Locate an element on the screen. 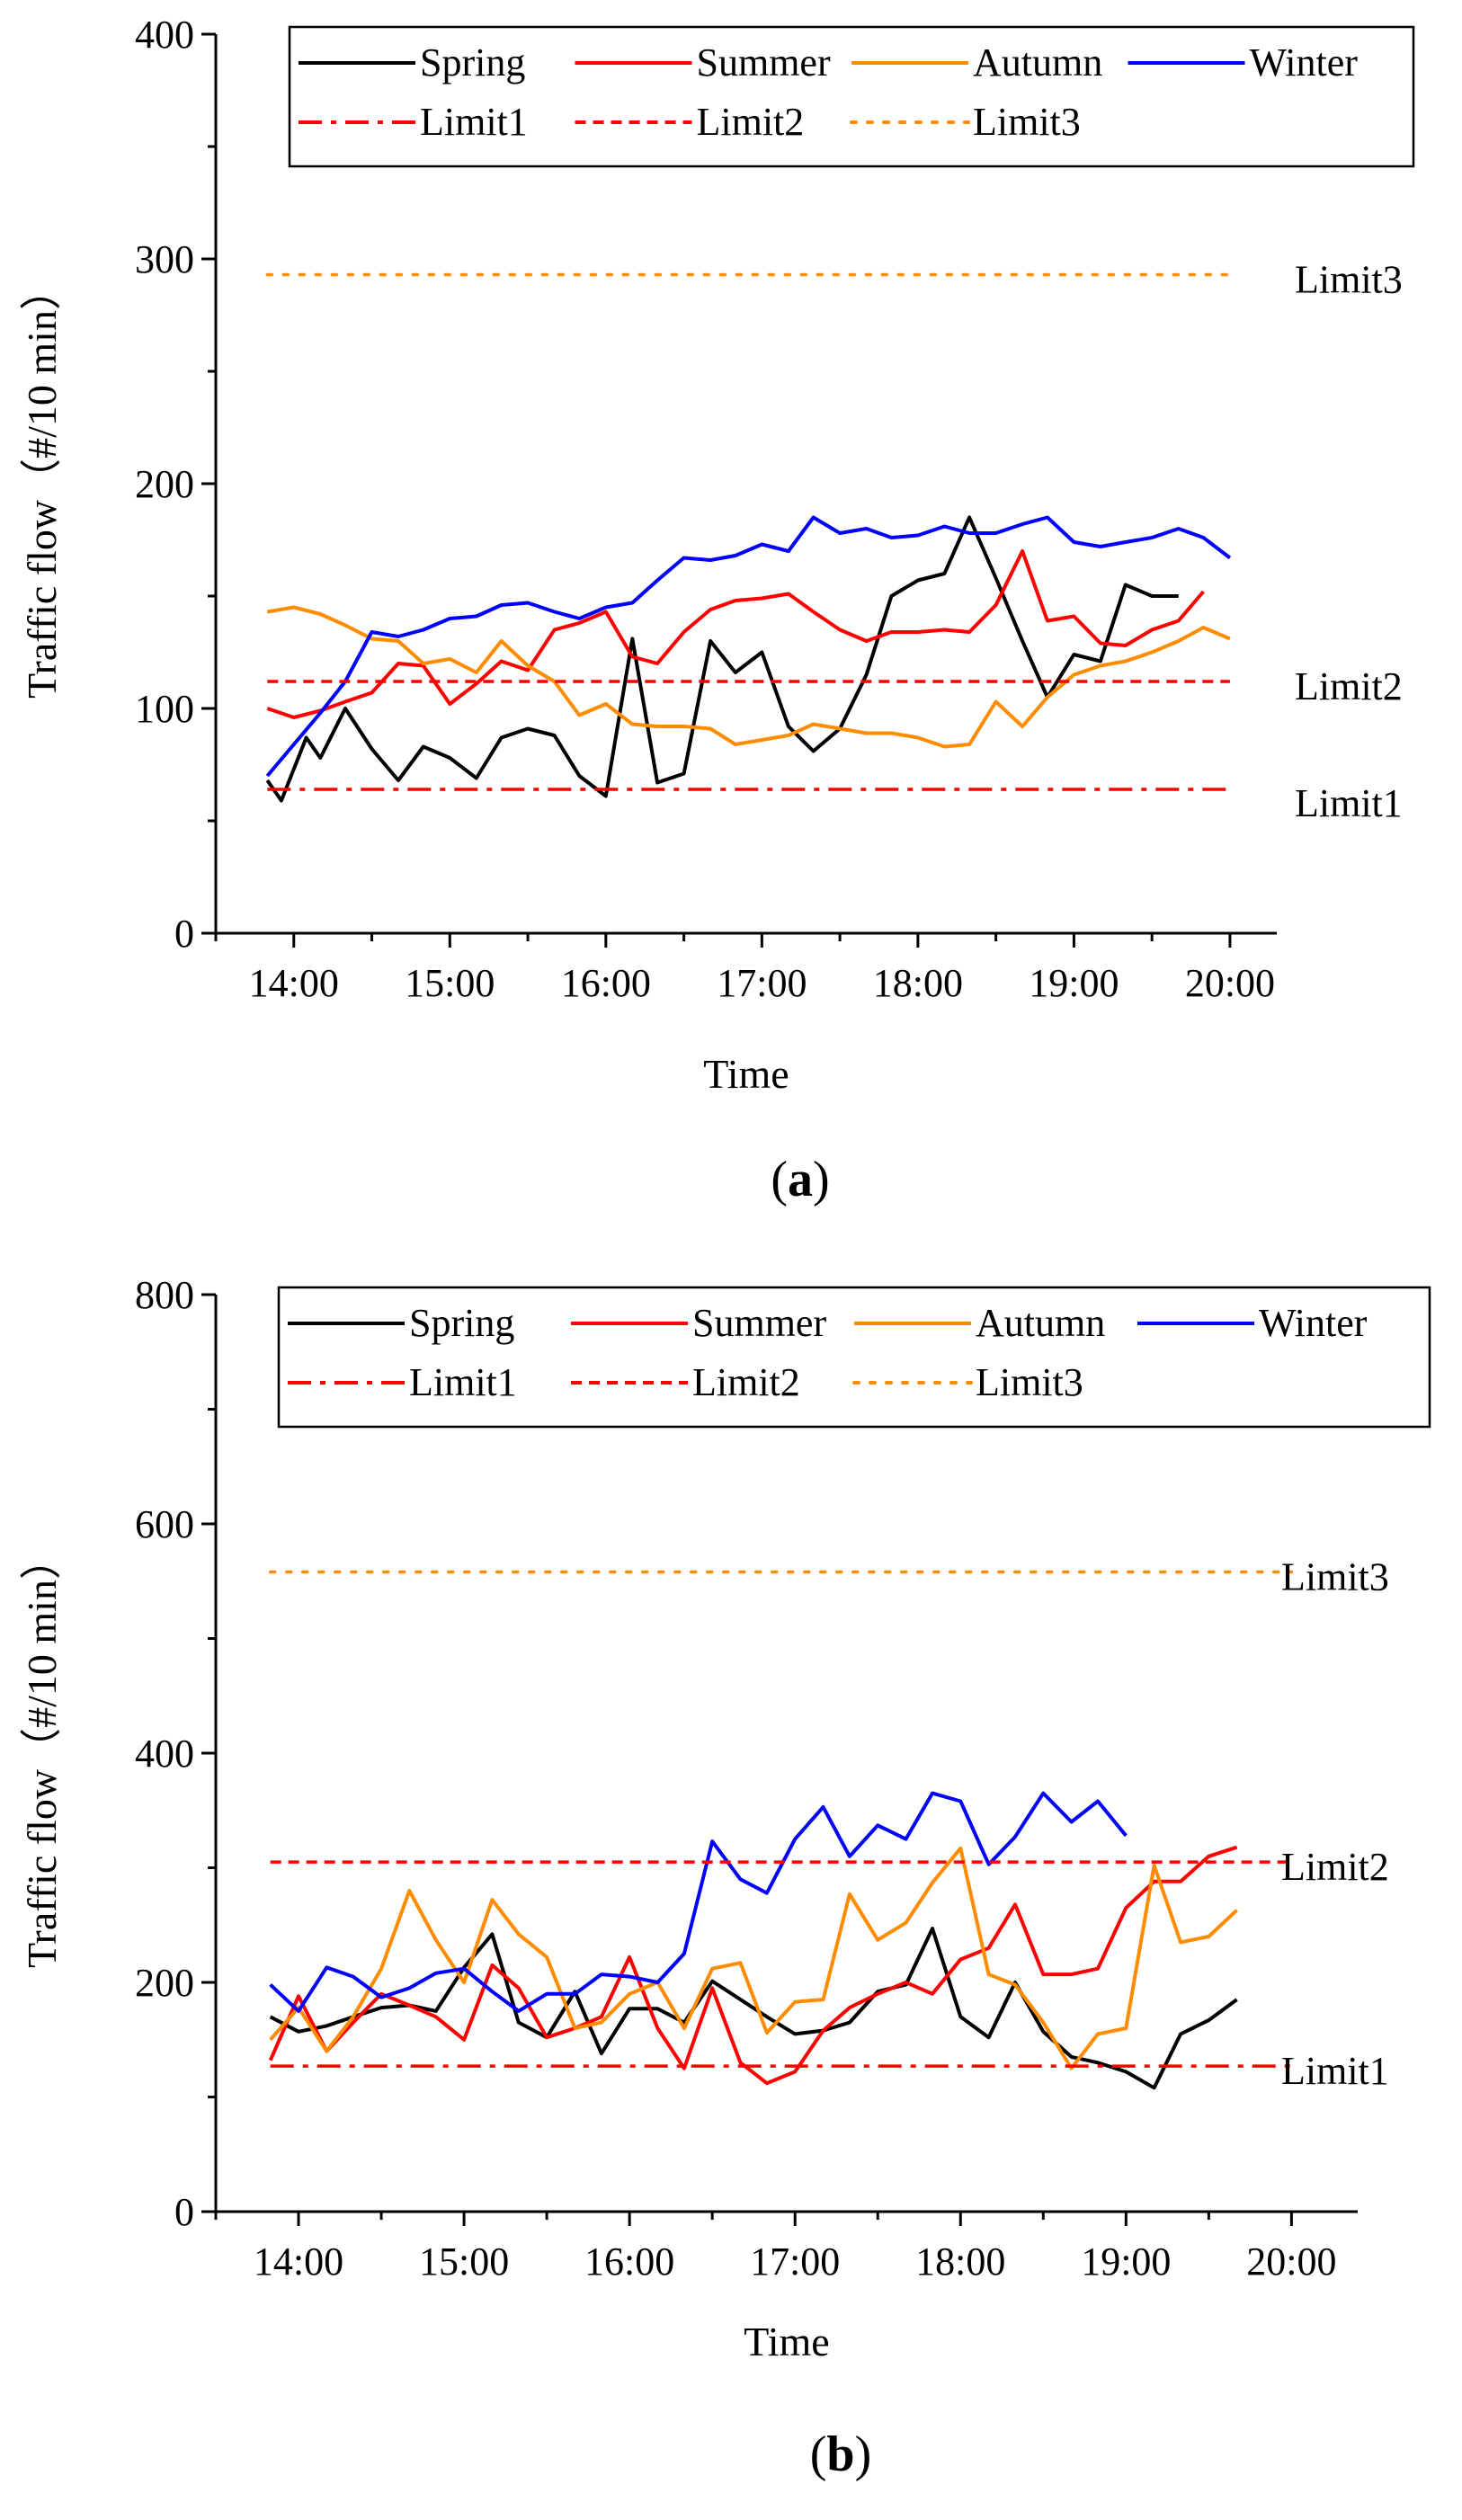  y-tick-label: 100 is located at coordinates (165, 709).